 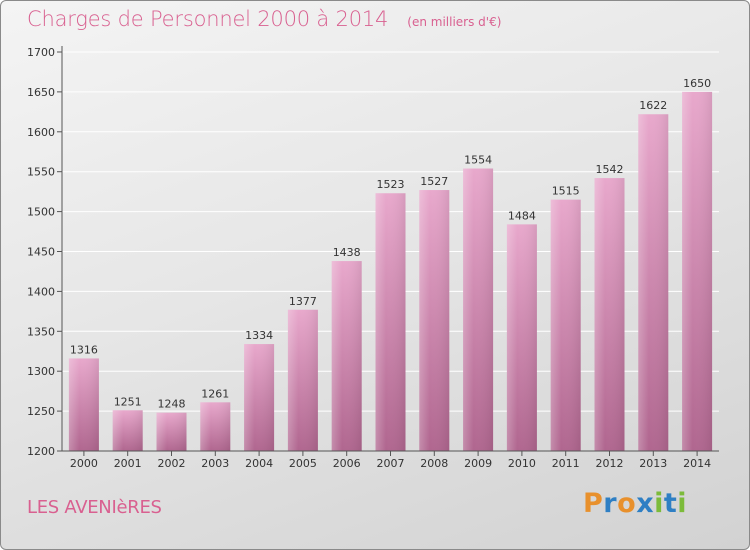 I want to click on data-label: 1316, so click(x=84, y=349).